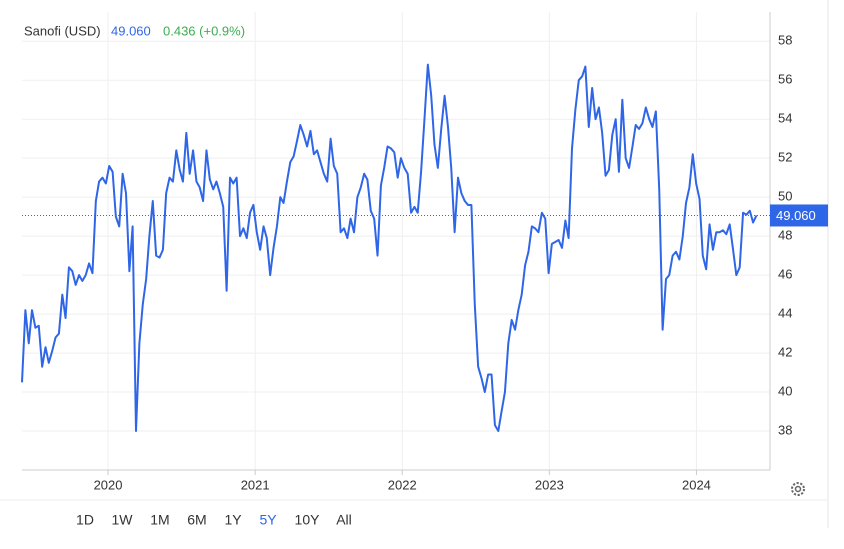  I want to click on range-button-label: 1W, so click(123, 520).